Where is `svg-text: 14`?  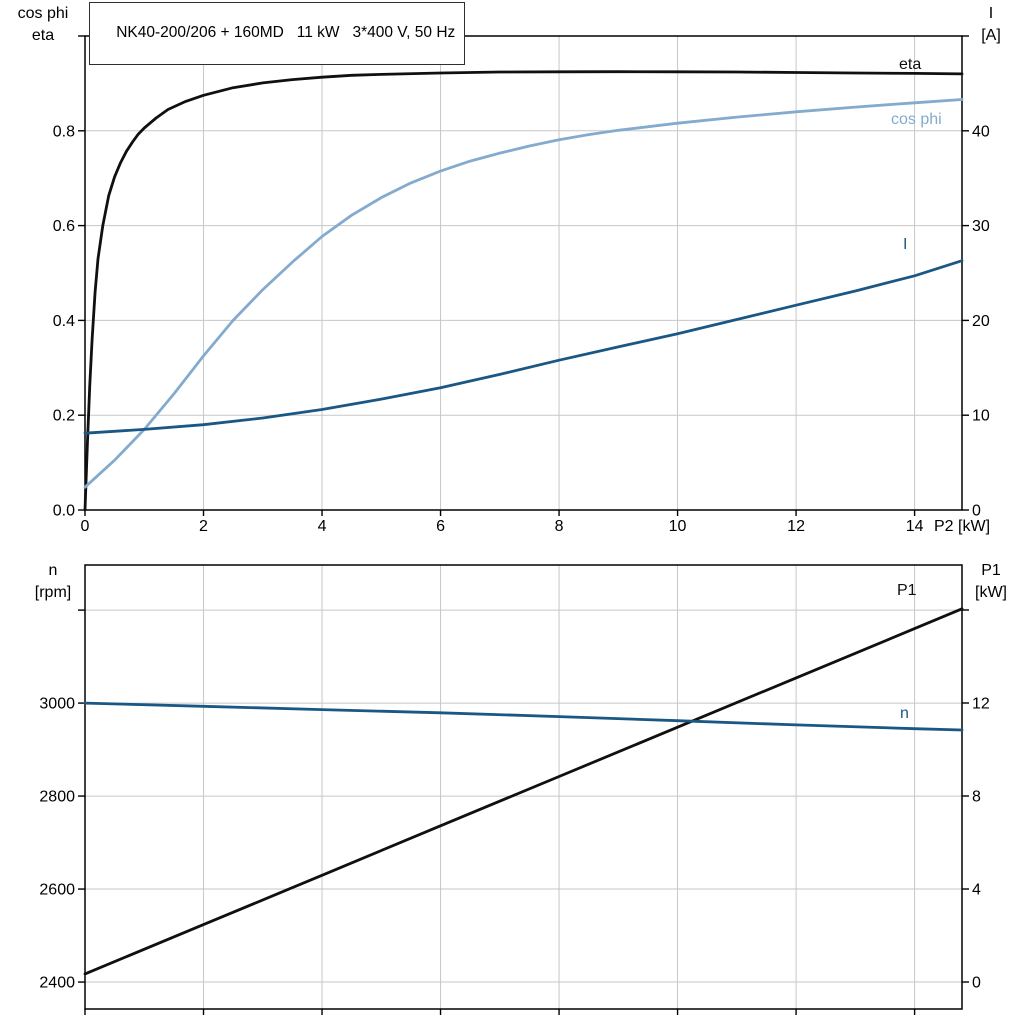
svg-text: 14 is located at coordinates (915, 526).